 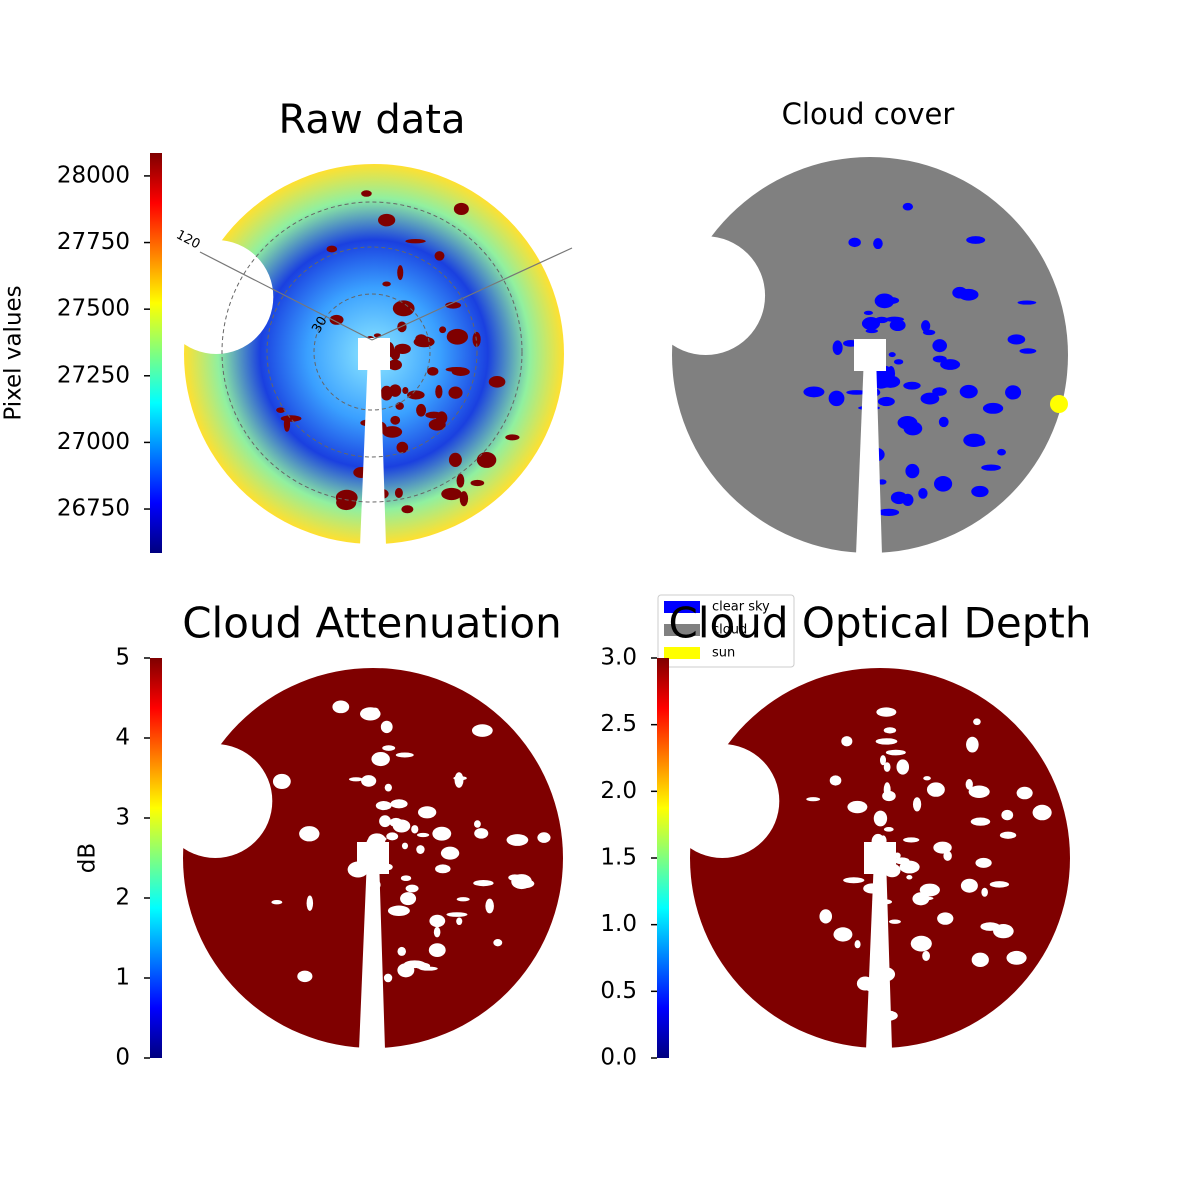 What do you see at coordinates (723, 653) in the screenshot?
I see `legend-label: sun` at bounding box center [723, 653].